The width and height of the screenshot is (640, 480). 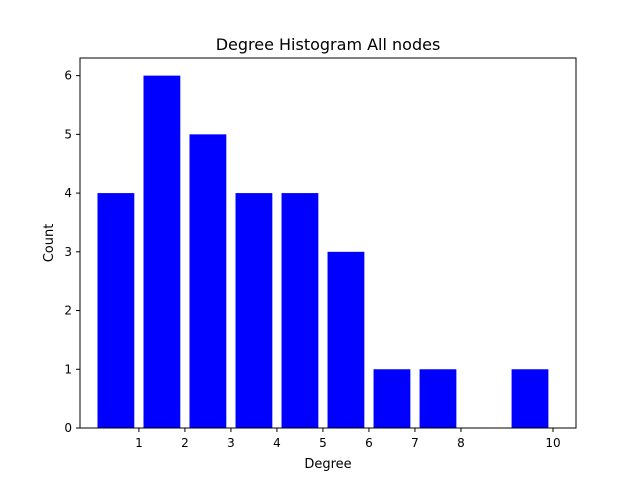 What do you see at coordinates (552, 443) in the screenshot?
I see `x-tick-label: 10` at bounding box center [552, 443].